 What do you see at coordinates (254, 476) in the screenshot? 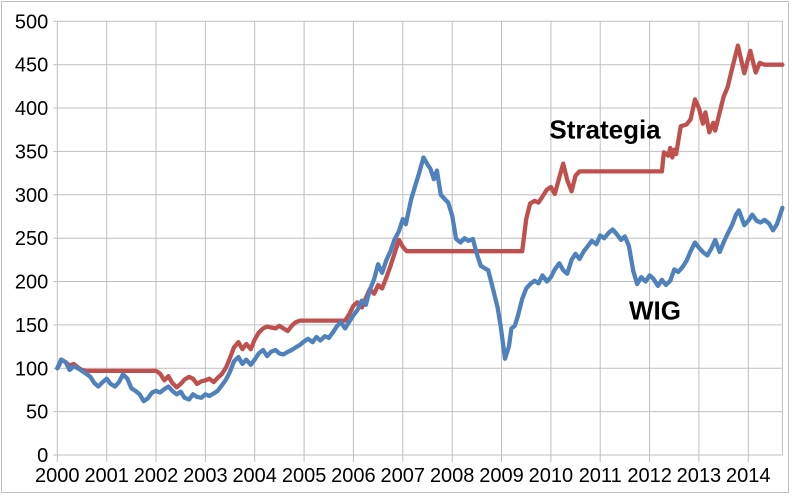
I see `x-tick-label: 2004` at bounding box center [254, 476].